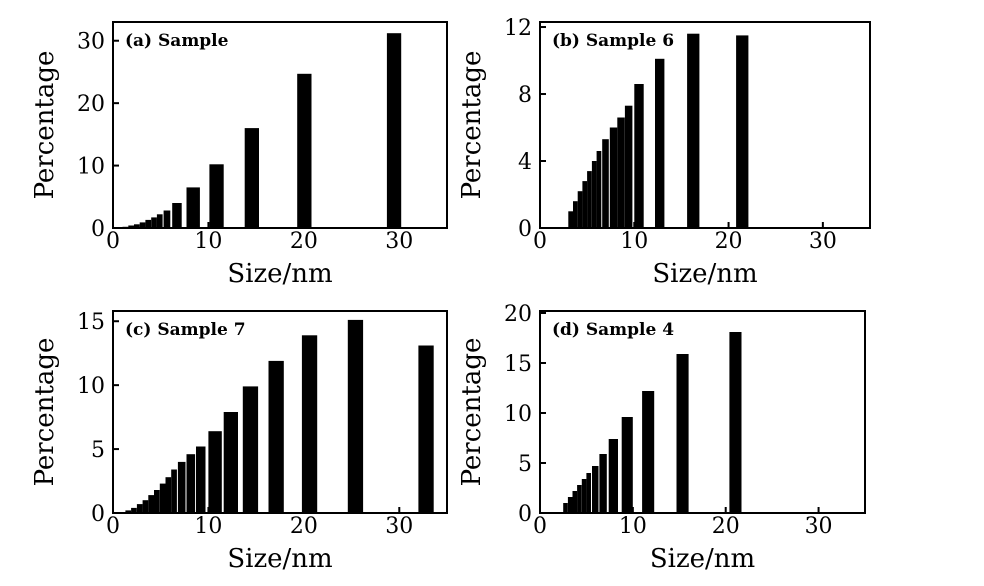 The height and width of the screenshot is (586, 984). I want to click on panel-title: (d) Sample 4, so click(613, 330).